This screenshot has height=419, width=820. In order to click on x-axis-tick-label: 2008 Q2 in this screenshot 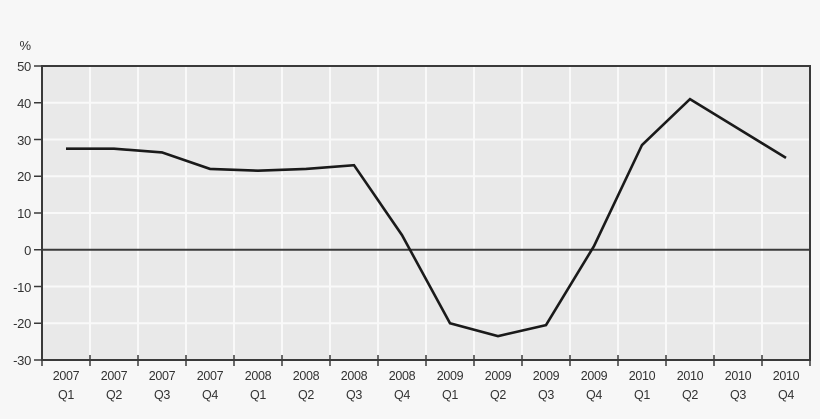, I will do `click(306, 386)`.